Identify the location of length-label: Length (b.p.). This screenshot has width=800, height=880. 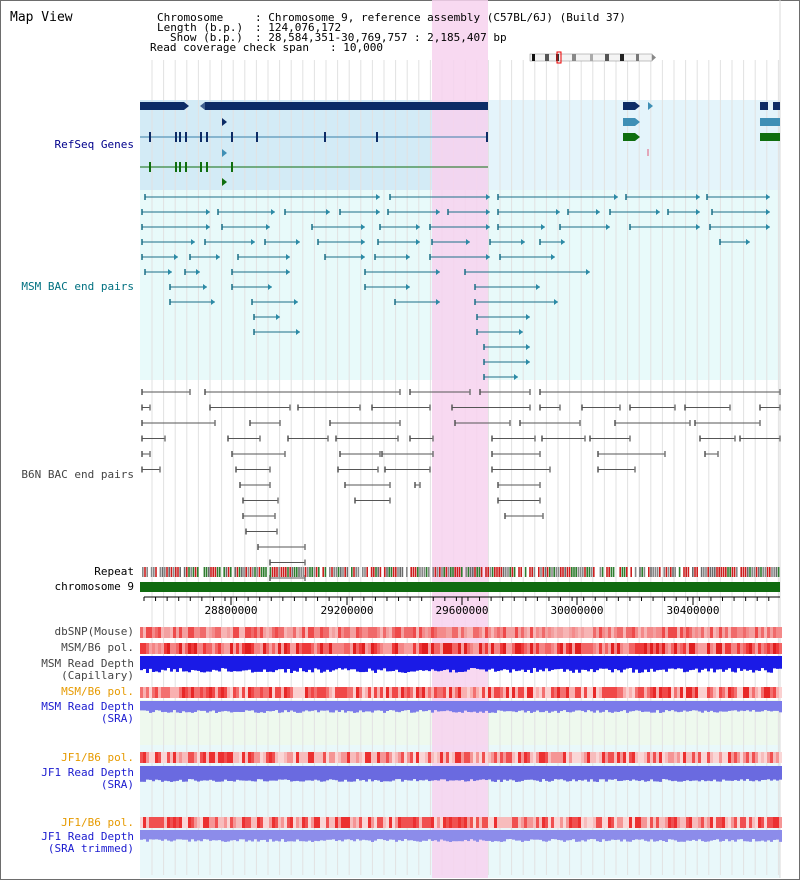
(200, 27).